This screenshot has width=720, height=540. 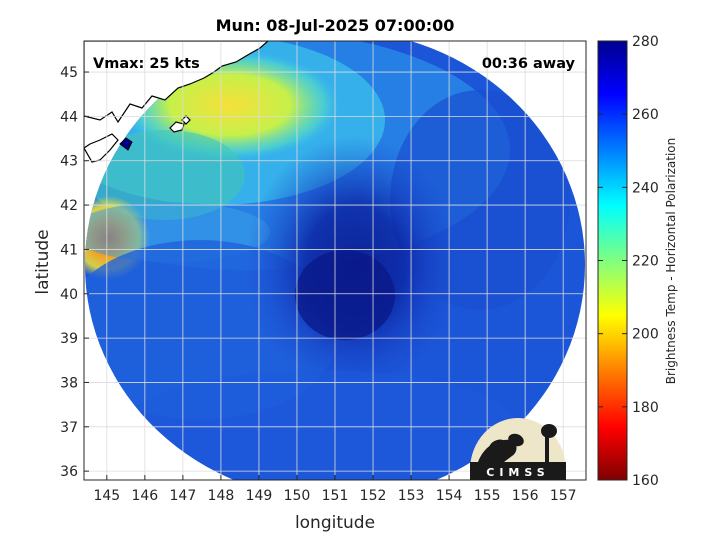 I want to click on svg-text: CIMSS, so click(x=517, y=472).